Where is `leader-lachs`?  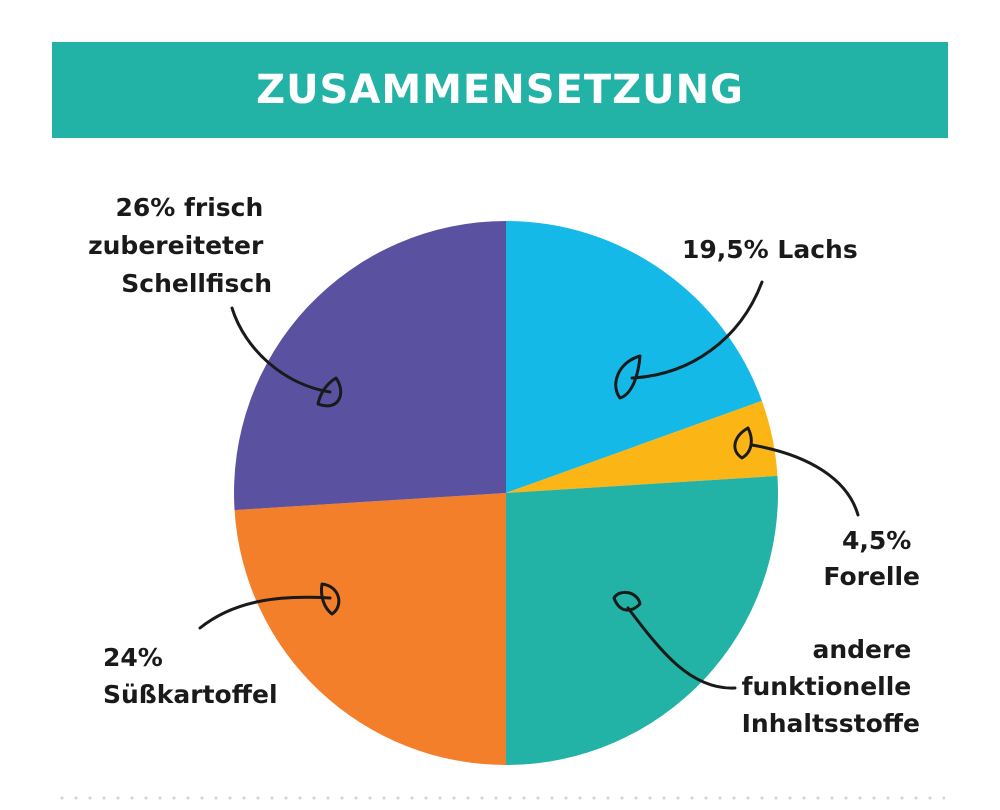 leader-lachs is located at coordinates (689, 340).